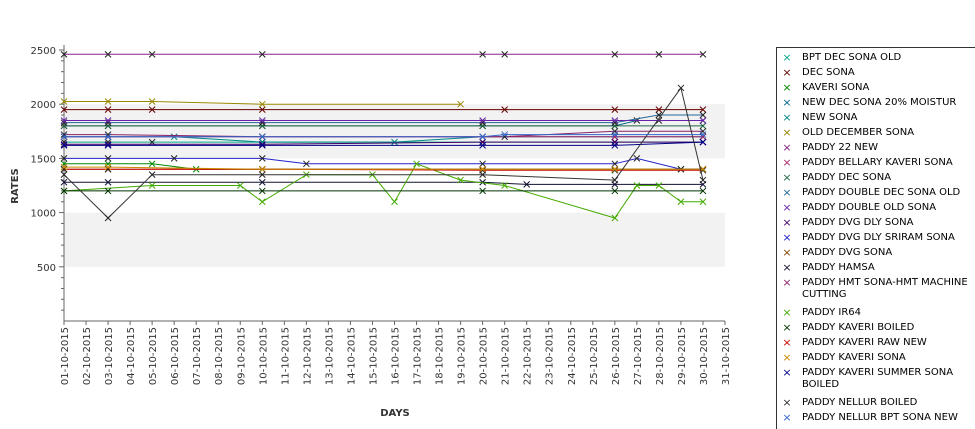 This screenshot has width=975, height=429. Describe the element at coordinates (864, 342) in the screenshot. I see `legend-label: PADDY KAVERI RAW NEW` at that location.